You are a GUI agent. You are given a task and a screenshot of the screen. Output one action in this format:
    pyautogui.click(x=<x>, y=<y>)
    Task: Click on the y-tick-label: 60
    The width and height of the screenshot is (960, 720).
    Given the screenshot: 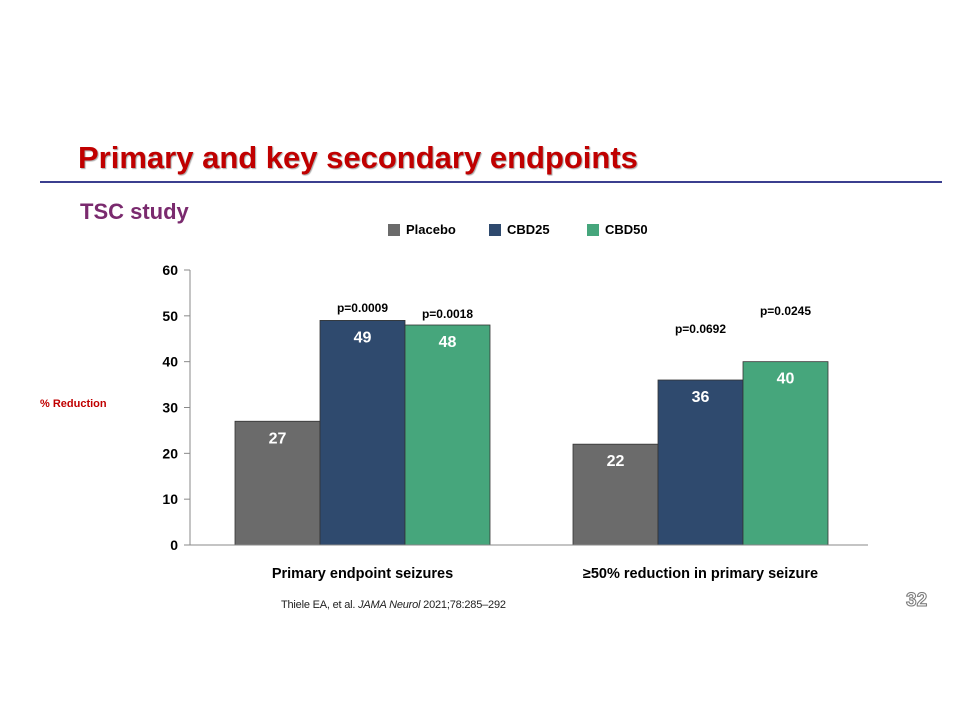 What is the action you would take?
    pyautogui.click(x=170, y=270)
    